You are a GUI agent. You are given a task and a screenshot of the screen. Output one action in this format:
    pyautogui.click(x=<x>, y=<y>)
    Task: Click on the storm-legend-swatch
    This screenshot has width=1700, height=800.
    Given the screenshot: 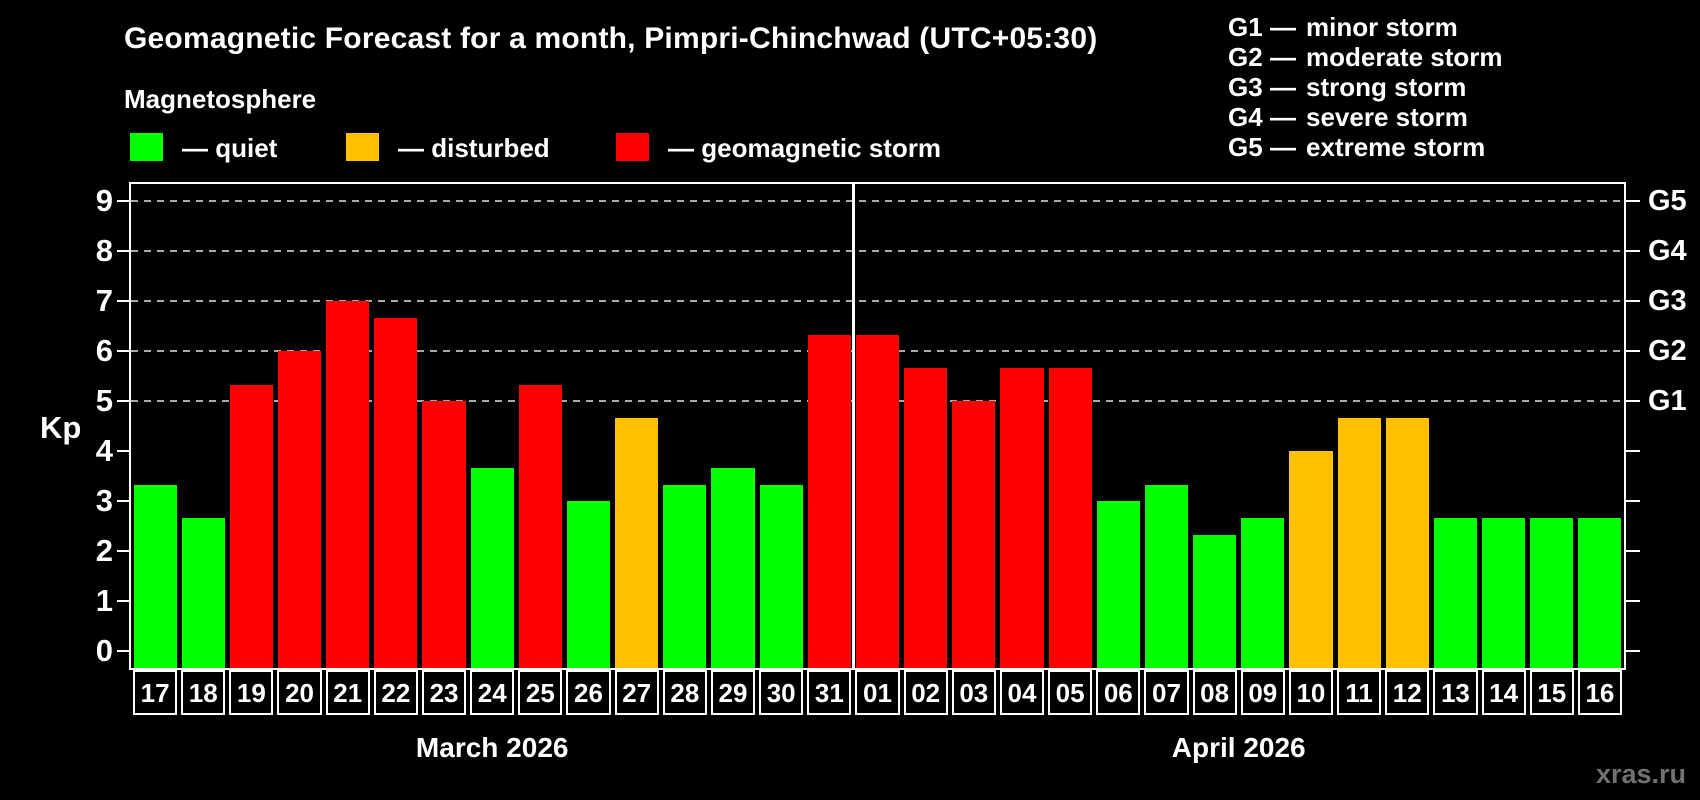 What is the action you would take?
    pyautogui.click(x=632, y=147)
    